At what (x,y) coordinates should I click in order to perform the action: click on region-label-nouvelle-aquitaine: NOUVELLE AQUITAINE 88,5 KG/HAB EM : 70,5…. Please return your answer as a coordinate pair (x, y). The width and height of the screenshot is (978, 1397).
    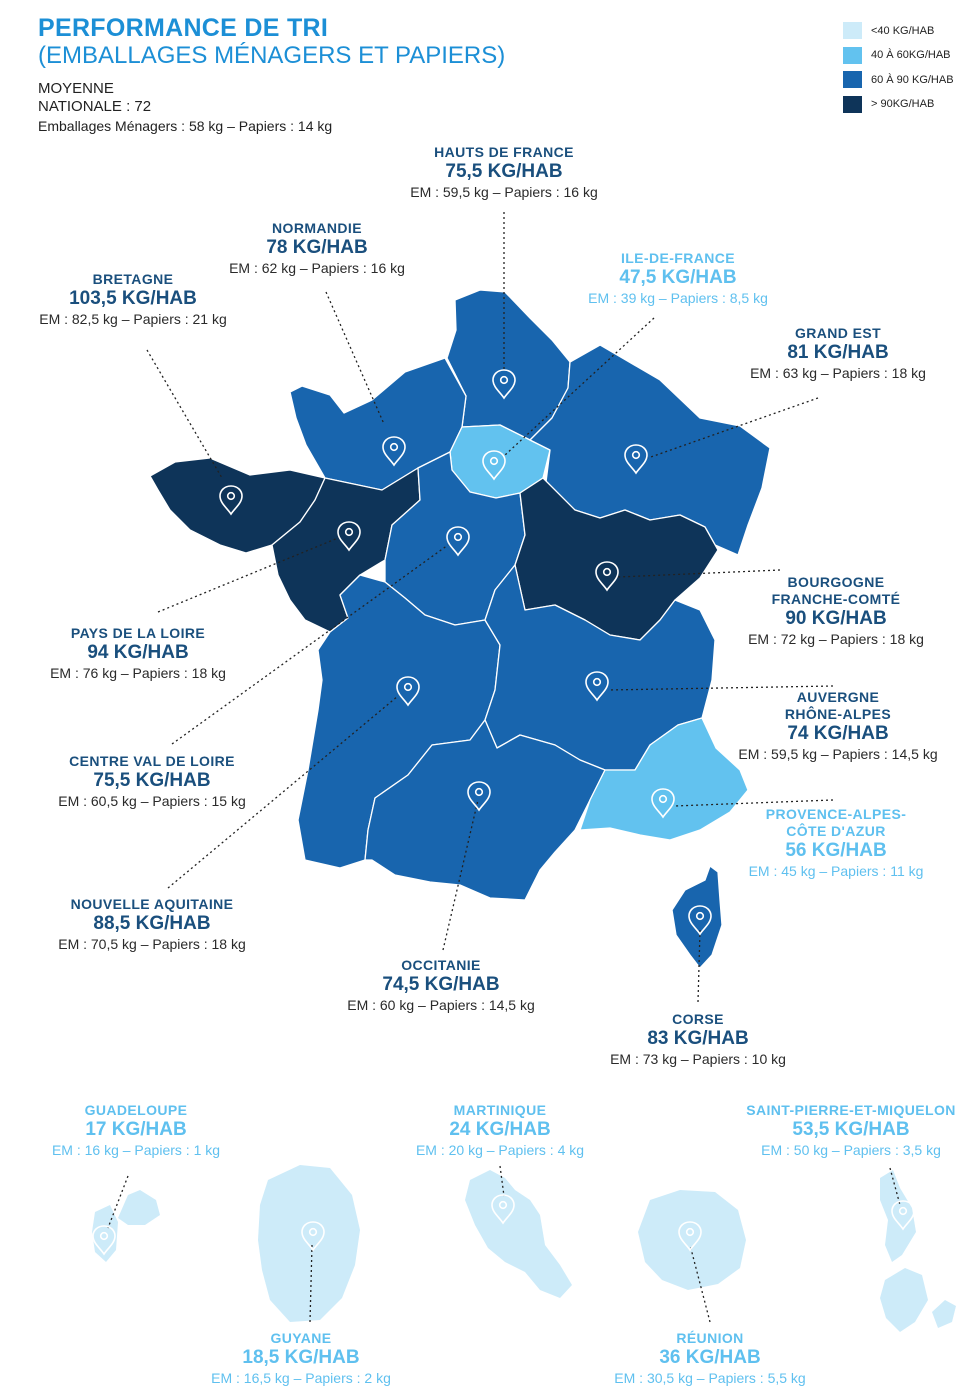
    Looking at the image, I should click on (152, 925).